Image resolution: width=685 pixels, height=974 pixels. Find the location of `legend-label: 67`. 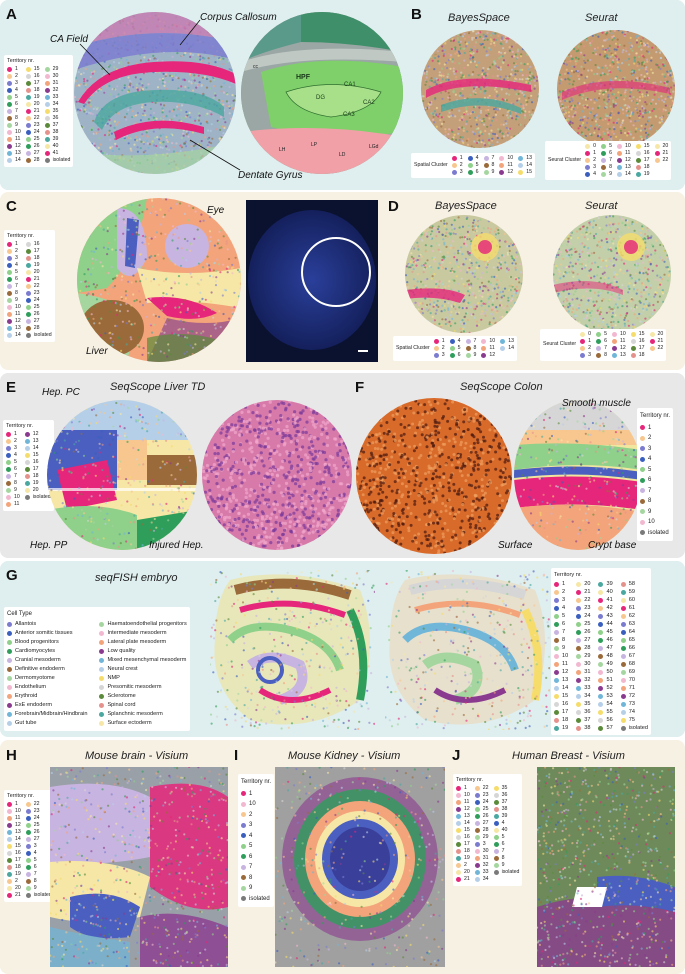

legend-label: 67 is located at coordinates (631, 656).